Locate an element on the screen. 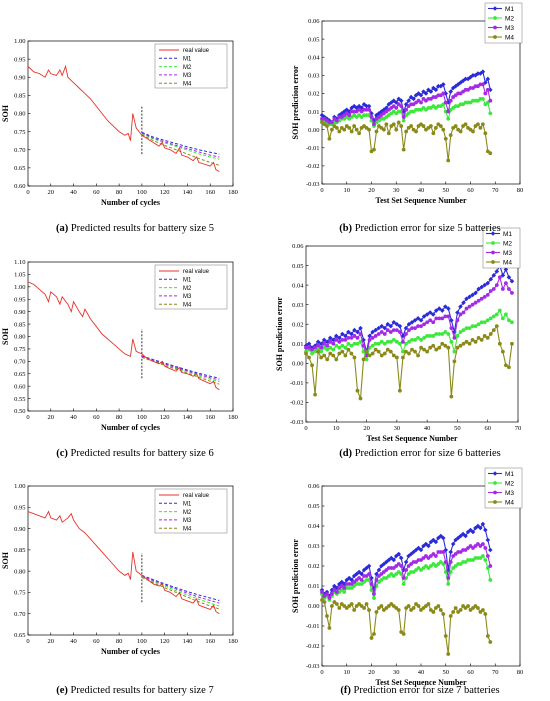 The height and width of the screenshot is (701, 550). caption-a: (a) Predicted results for battery size 5 is located at coordinates (135, 228).